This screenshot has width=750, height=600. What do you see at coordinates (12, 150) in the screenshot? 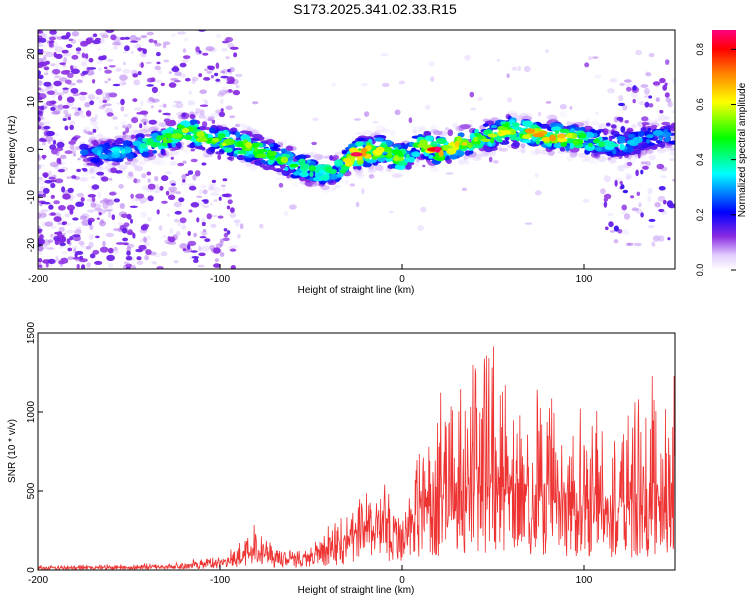
I see `spectrogram-y-label: Frequency (Hz)` at bounding box center [12, 150].